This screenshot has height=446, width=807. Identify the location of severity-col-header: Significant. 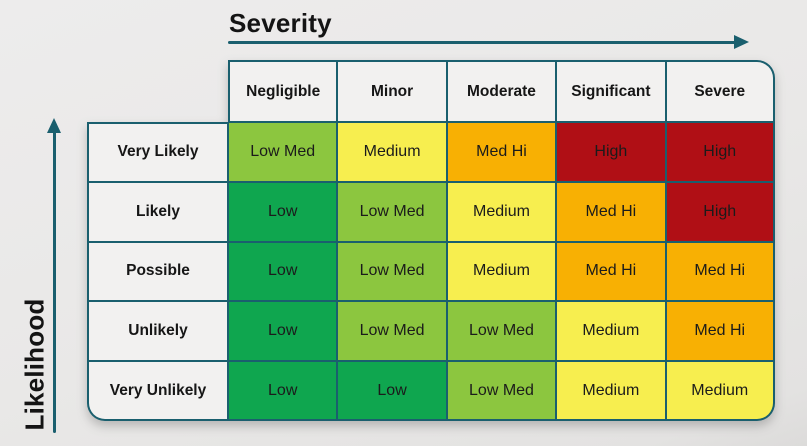
(611, 91).